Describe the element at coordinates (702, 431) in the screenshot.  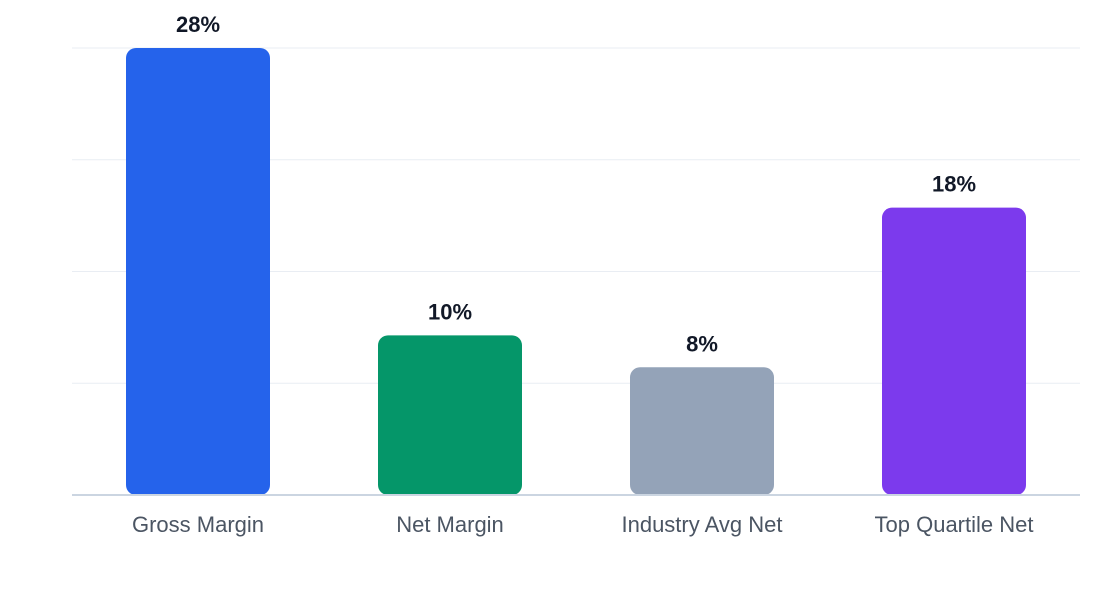
I see `bar-industry-avg-net` at that location.